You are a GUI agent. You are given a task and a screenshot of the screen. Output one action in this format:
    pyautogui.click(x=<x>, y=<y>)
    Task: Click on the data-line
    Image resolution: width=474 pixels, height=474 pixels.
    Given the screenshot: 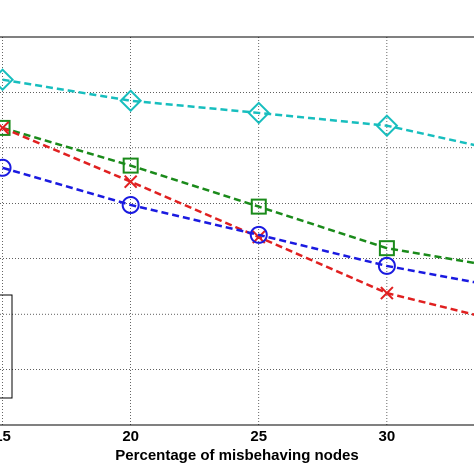 What is the action you would take?
    pyautogui.click(x=238, y=112)
    